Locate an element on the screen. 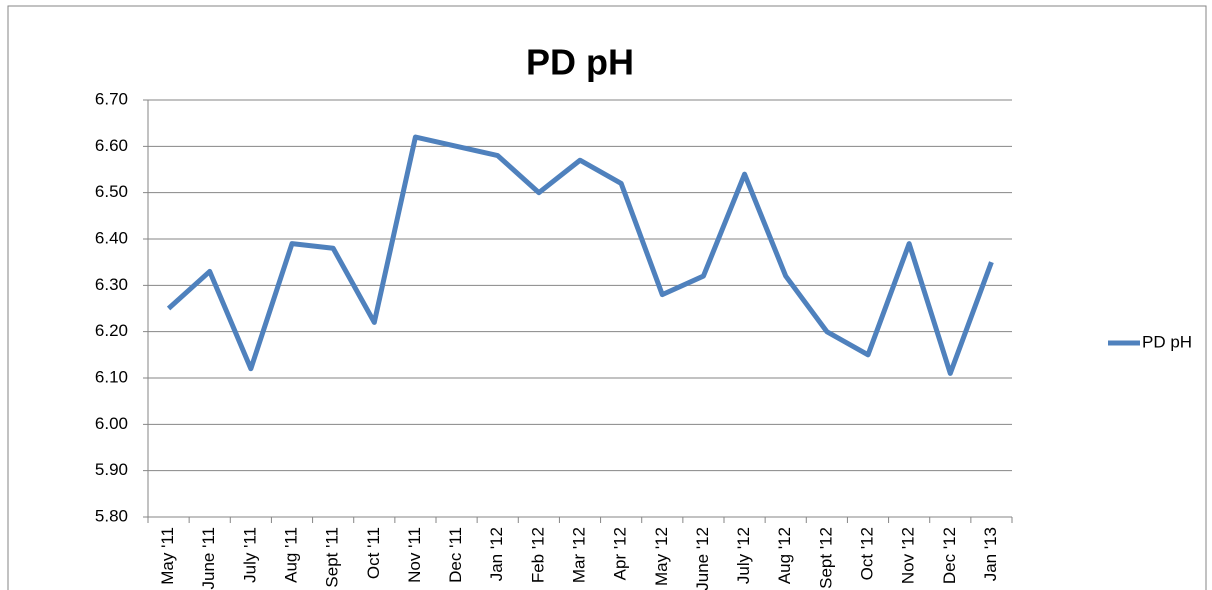 Image resolution: width=1212 pixels, height=590 pixels. x-tick-label: Dec '12 is located at coordinates (949, 555).